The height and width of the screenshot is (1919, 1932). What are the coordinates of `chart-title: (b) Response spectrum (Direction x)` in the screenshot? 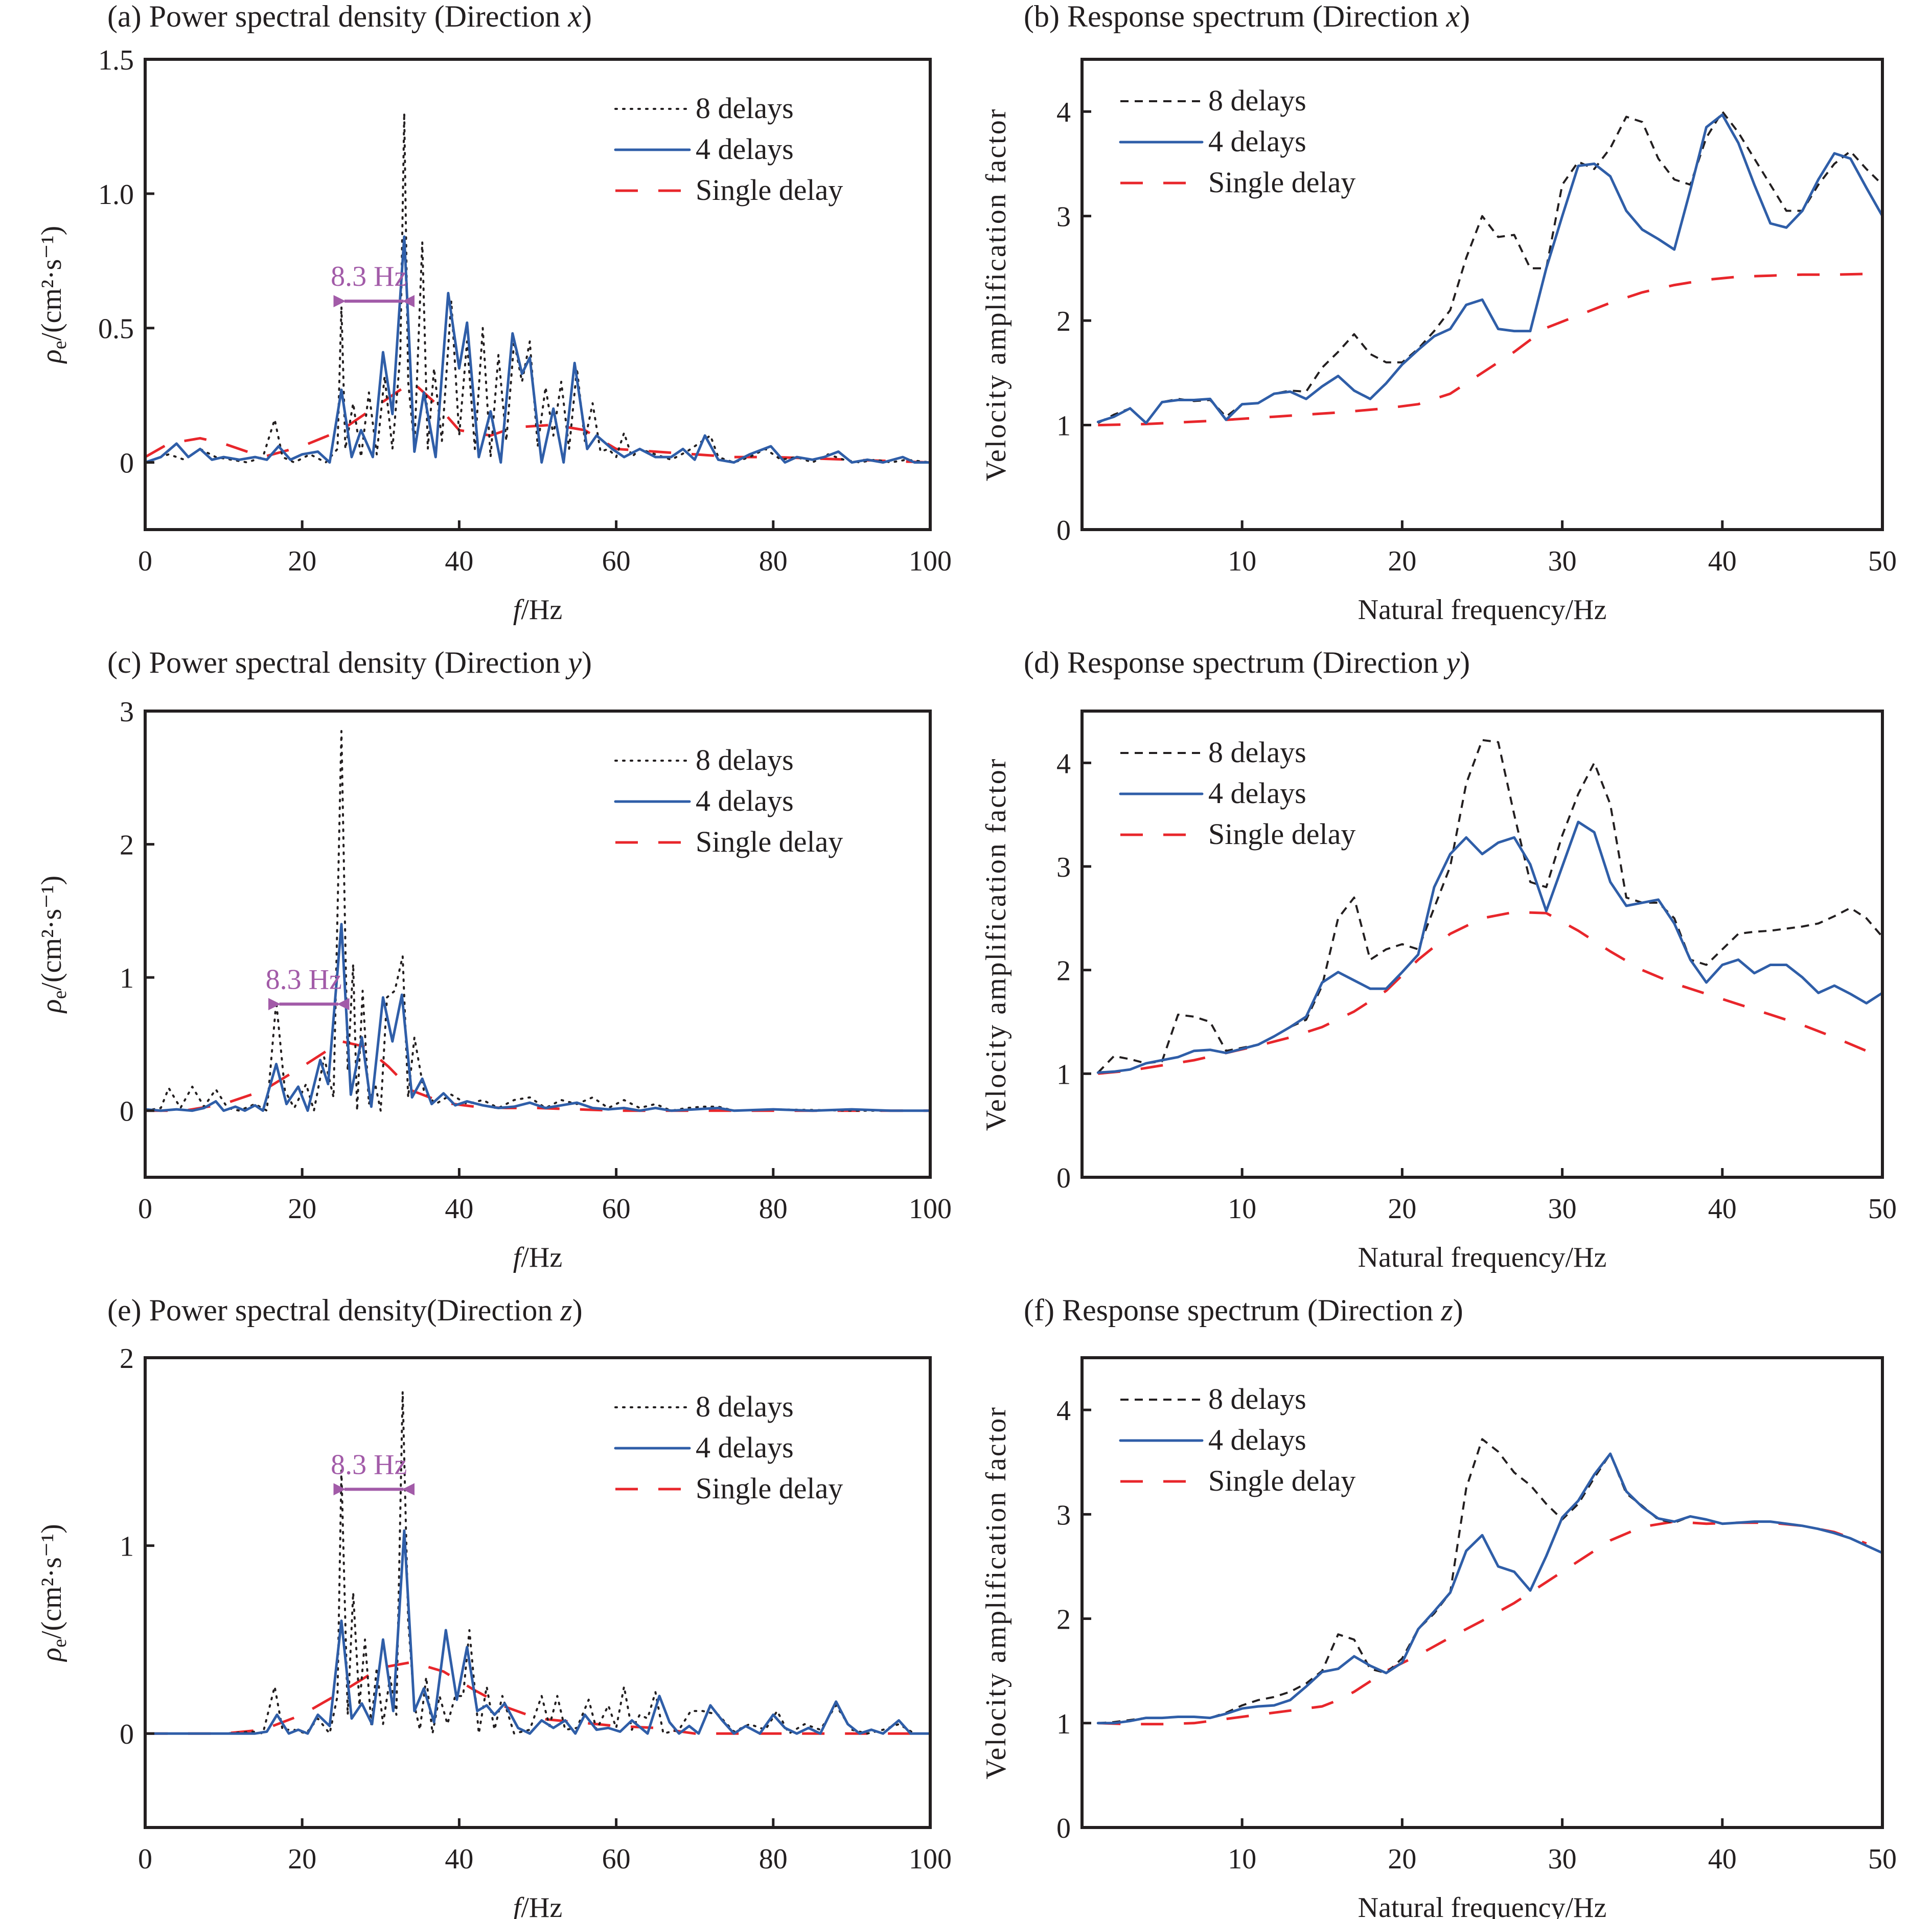 It's located at (1247, 16).